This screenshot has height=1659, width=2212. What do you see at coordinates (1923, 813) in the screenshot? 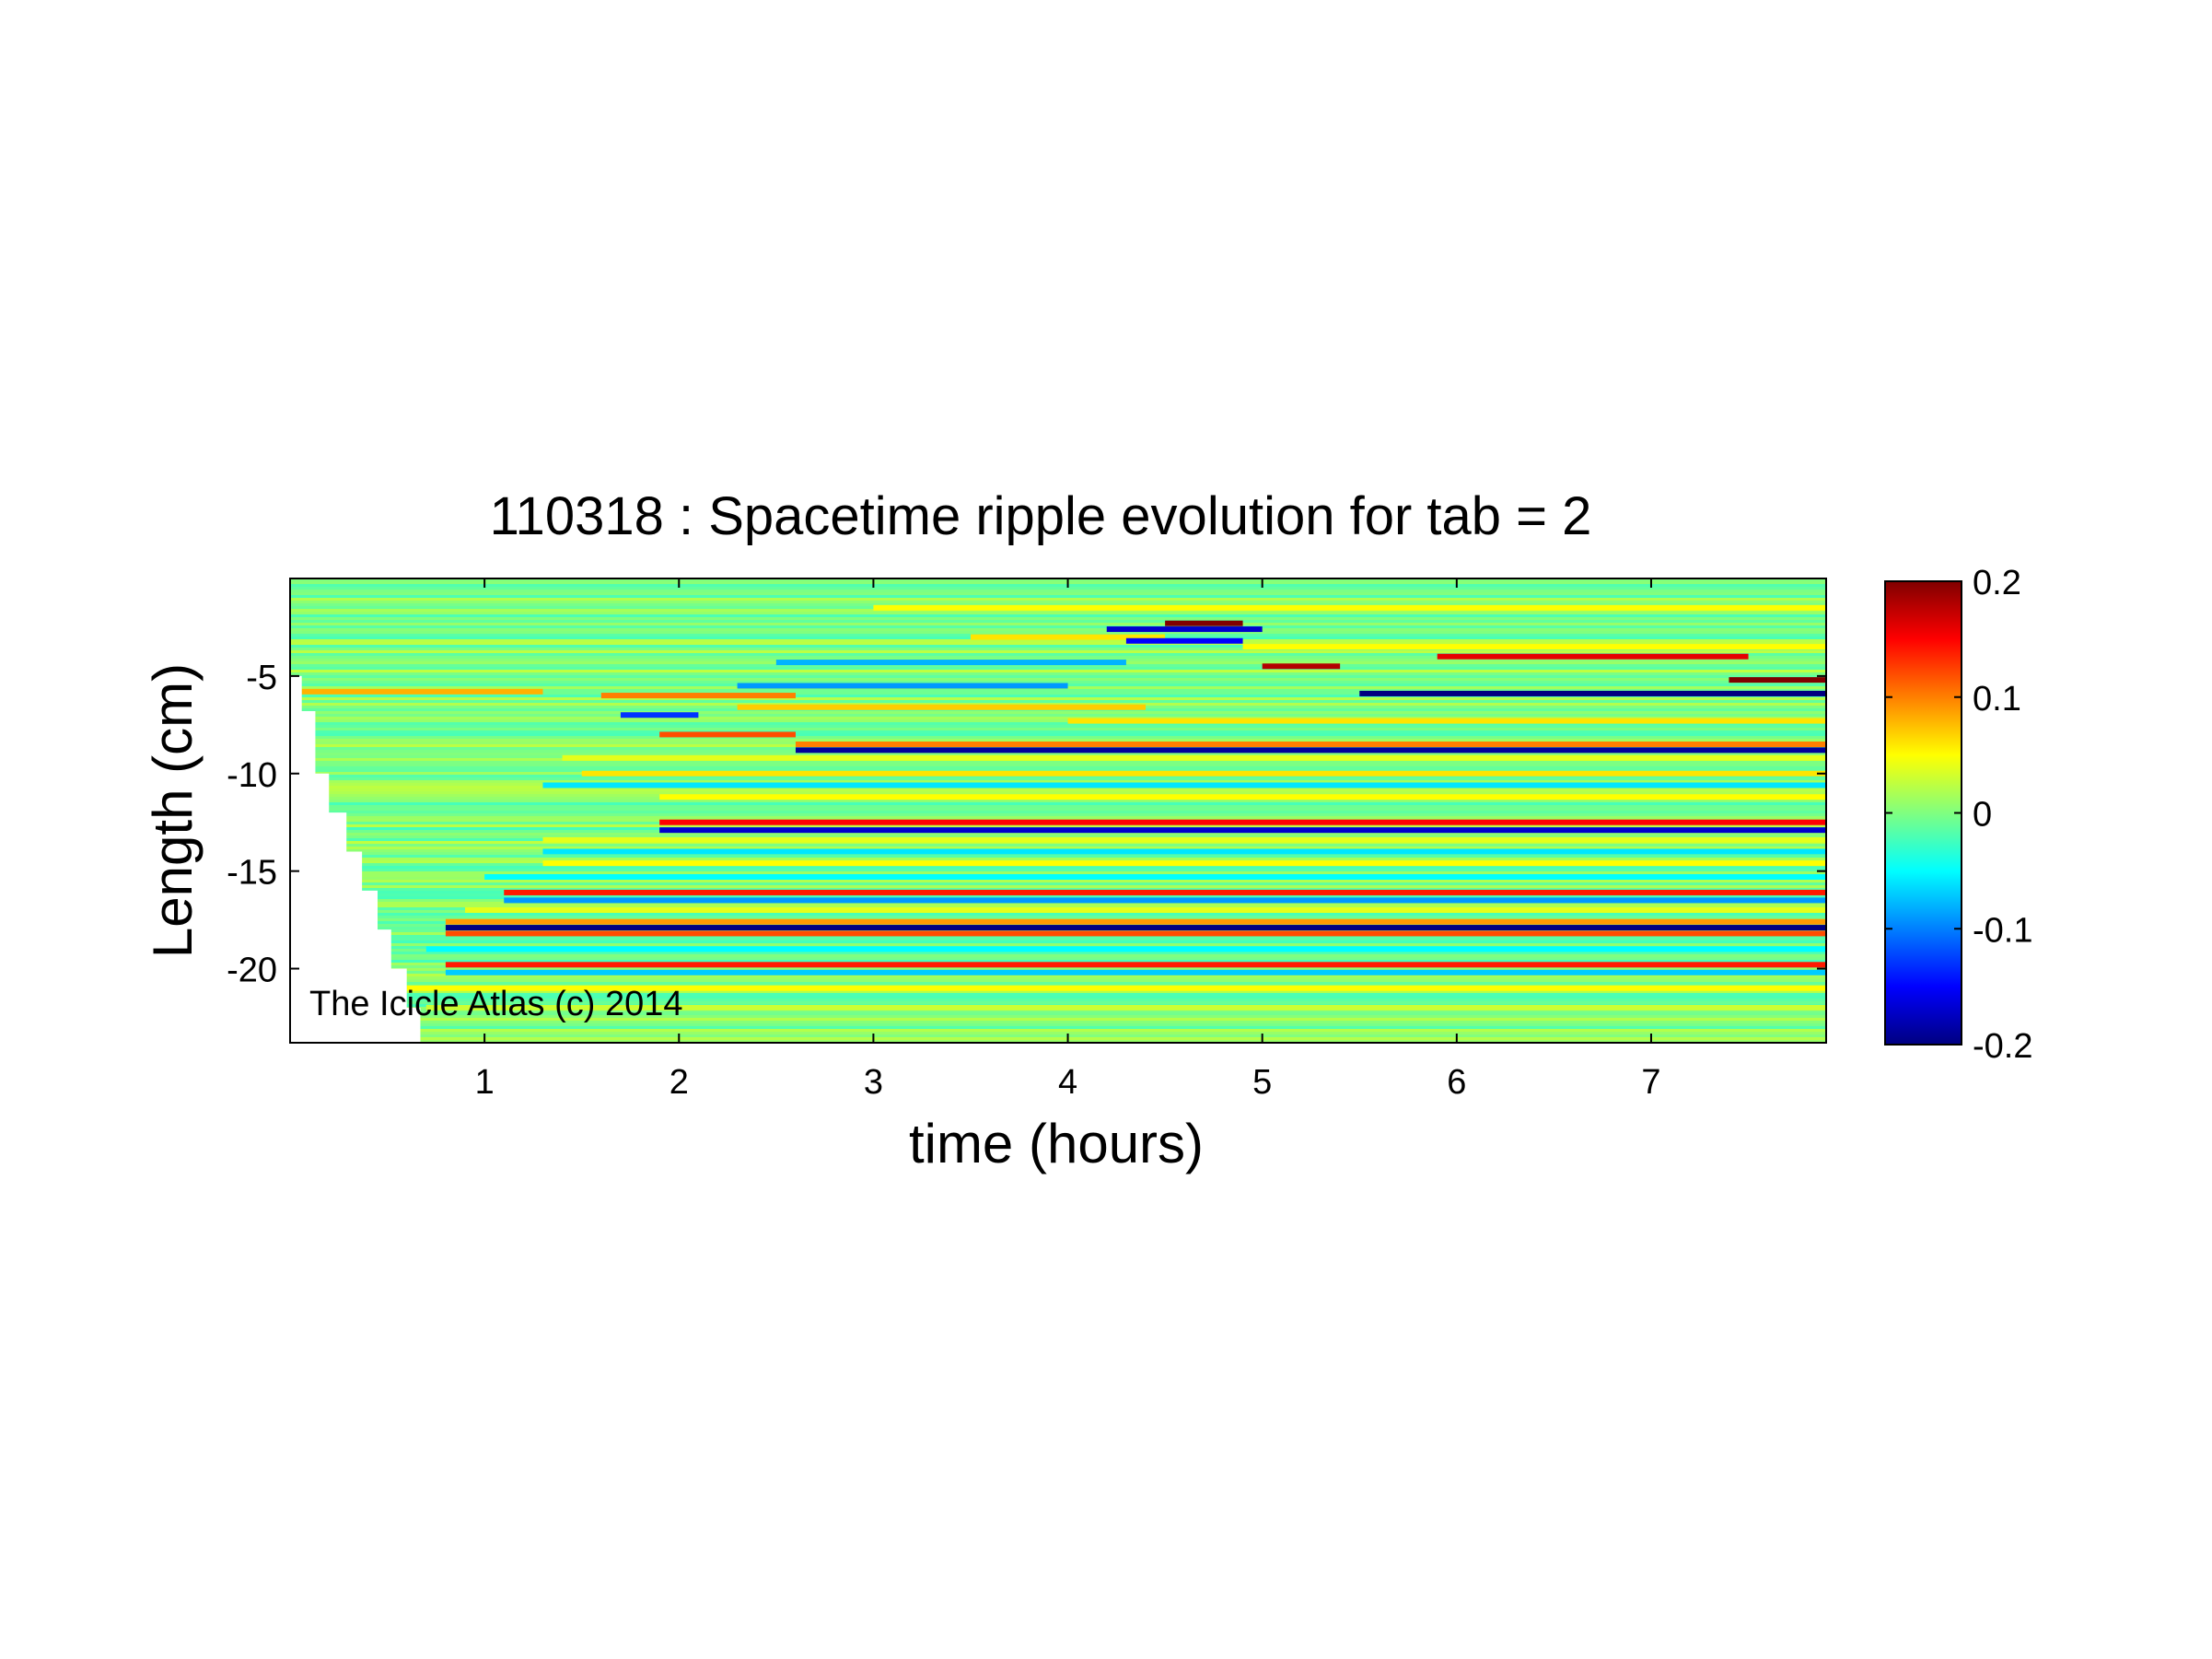
I see `colorbar-scale` at bounding box center [1923, 813].